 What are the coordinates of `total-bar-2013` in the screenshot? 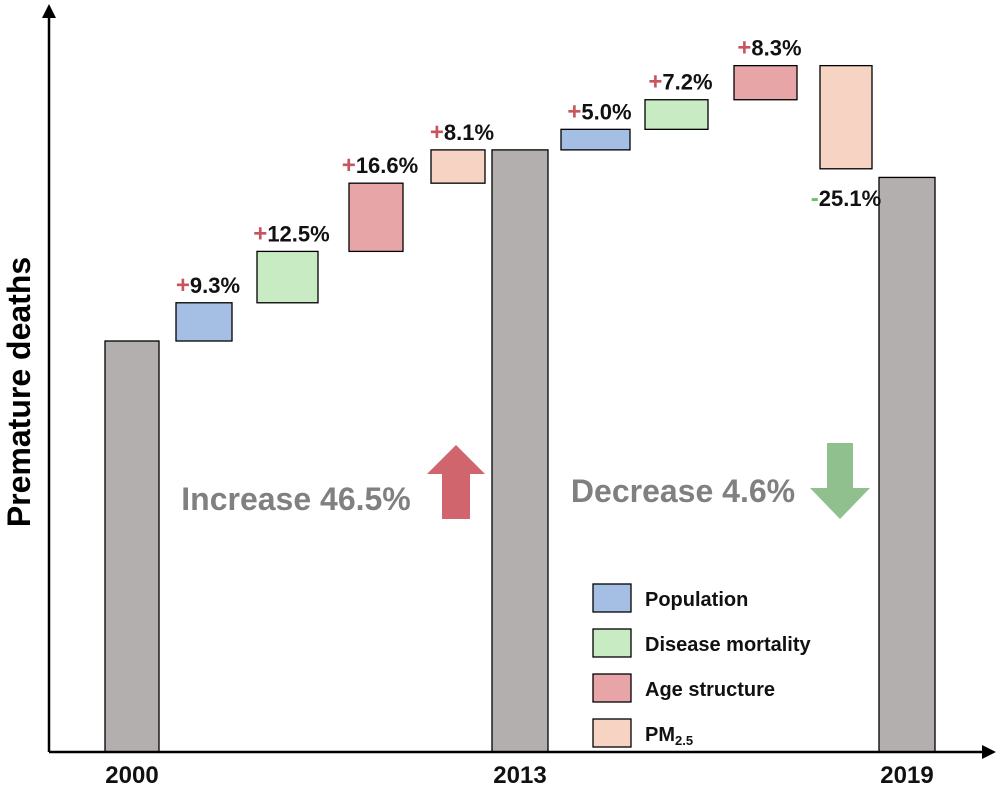 It's located at (520, 451).